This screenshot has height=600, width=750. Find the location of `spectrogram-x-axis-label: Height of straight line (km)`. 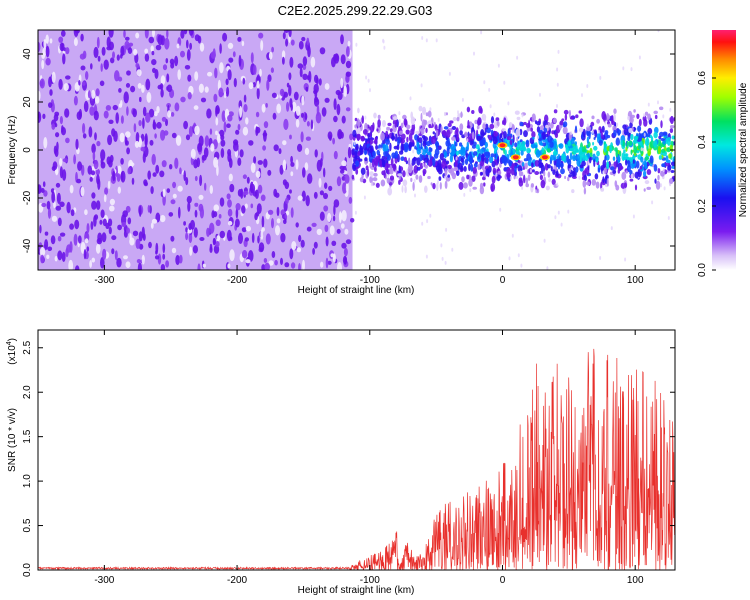

spectrogram-x-axis-label: Height of straight line (km) is located at coordinates (356, 290).